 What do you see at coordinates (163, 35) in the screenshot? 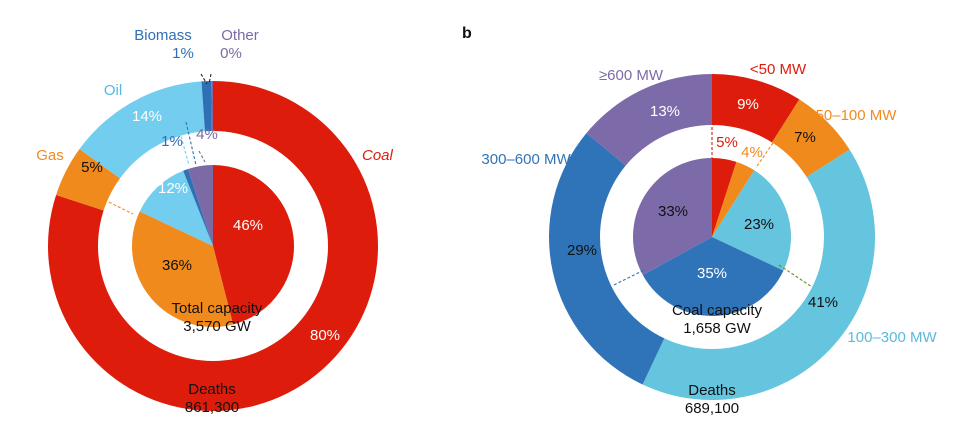
I see `category-label-biomass: Biomass` at bounding box center [163, 35].